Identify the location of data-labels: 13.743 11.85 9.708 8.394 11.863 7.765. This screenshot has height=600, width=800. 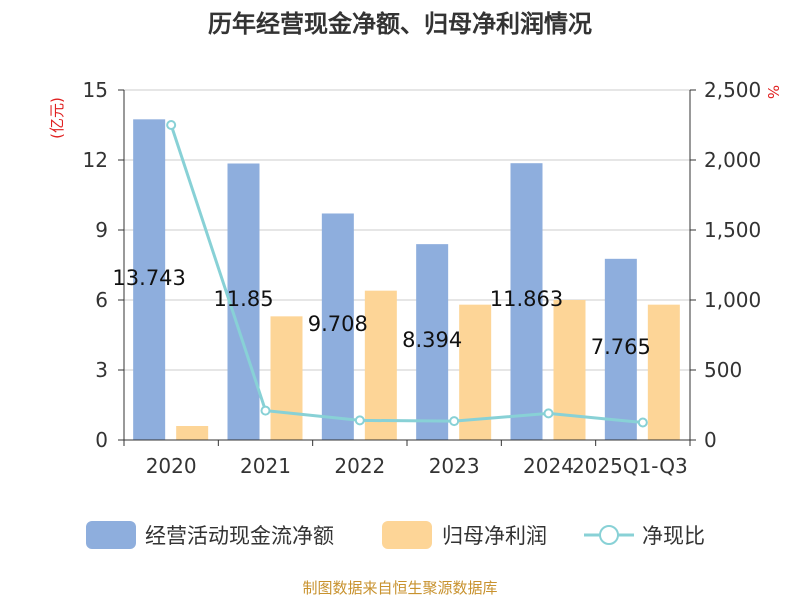
(381, 312).